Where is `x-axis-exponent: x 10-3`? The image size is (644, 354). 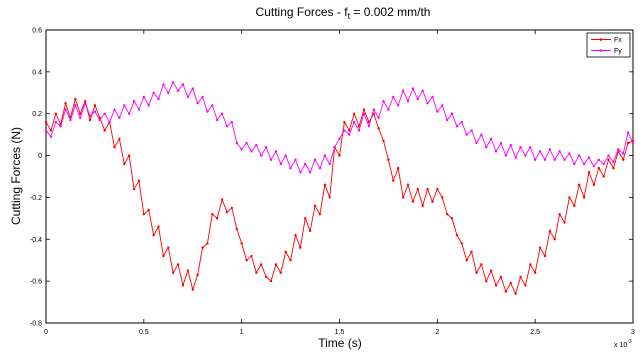
x-axis-exponent: x 10-3 is located at coordinates (623, 344).